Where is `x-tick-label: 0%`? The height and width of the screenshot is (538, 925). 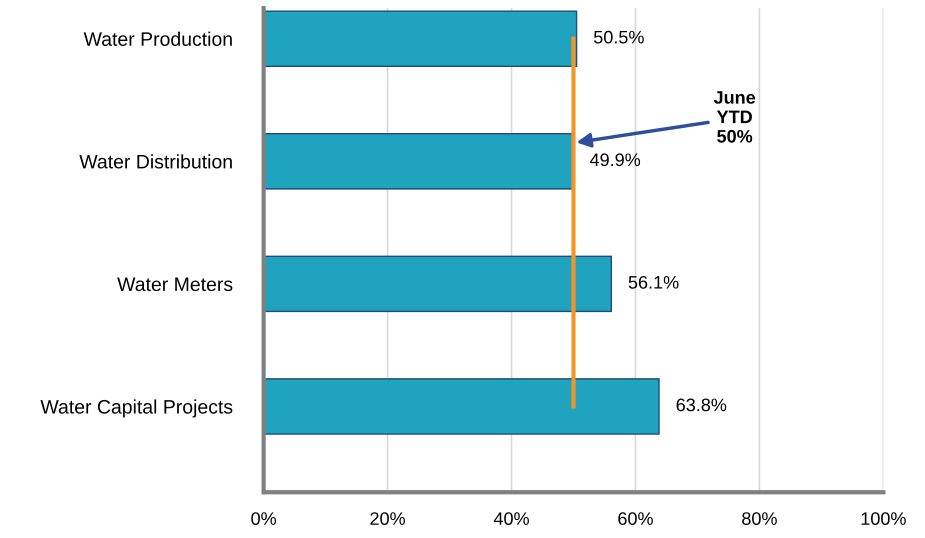 x-tick-label: 0% is located at coordinates (263, 518).